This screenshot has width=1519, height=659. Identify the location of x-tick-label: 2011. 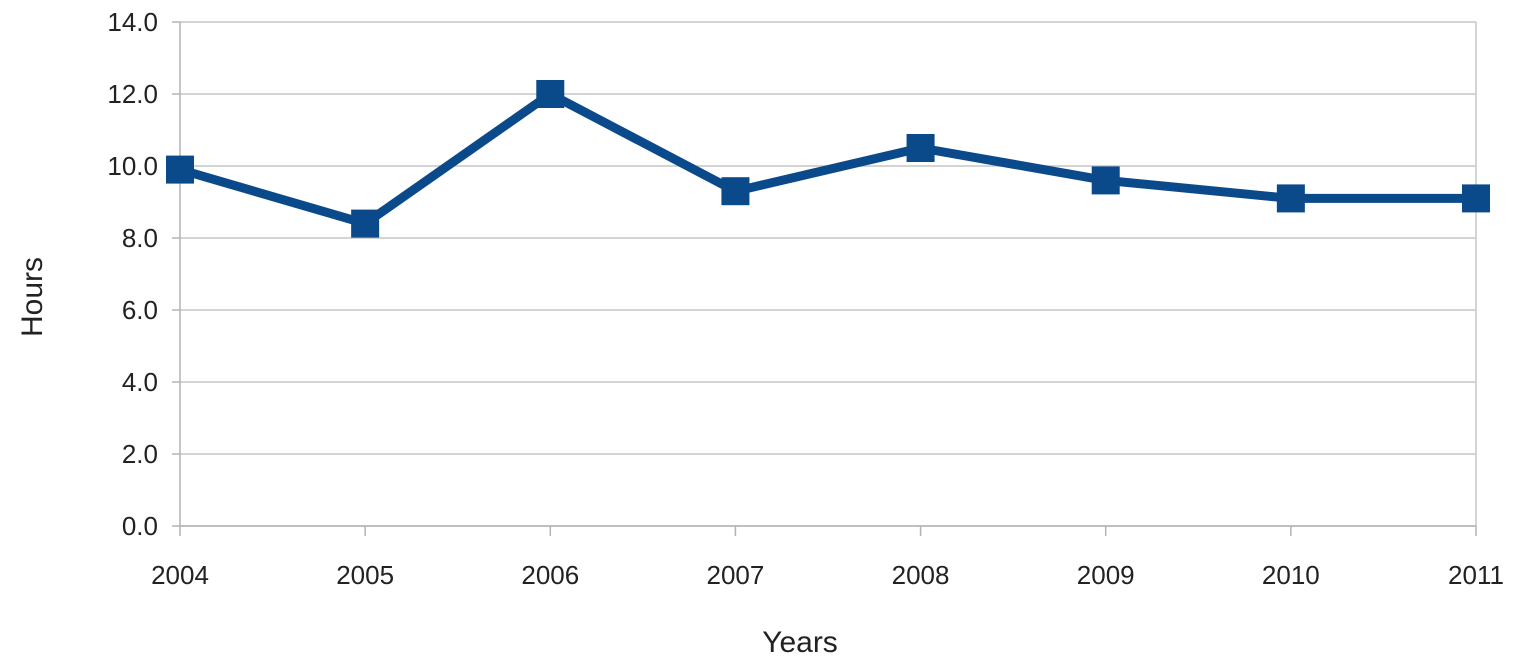
(1476, 575).